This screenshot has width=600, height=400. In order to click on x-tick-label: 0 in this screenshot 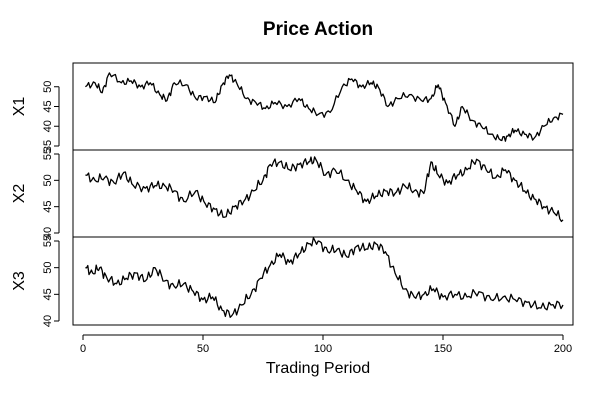, I will do `click(83, 349)`.